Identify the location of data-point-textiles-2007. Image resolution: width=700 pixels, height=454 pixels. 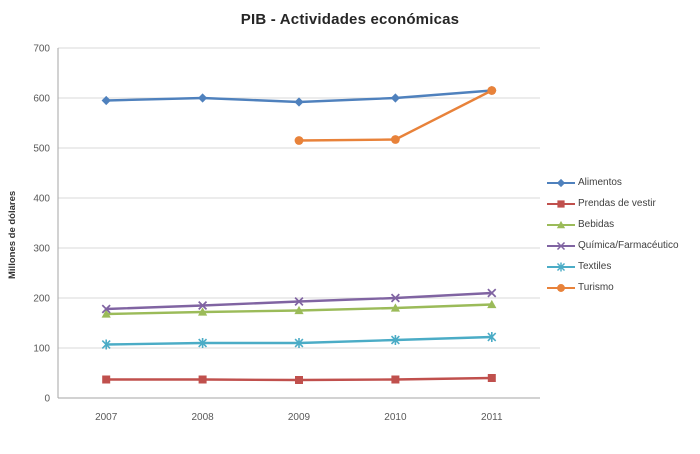
(106, 344).